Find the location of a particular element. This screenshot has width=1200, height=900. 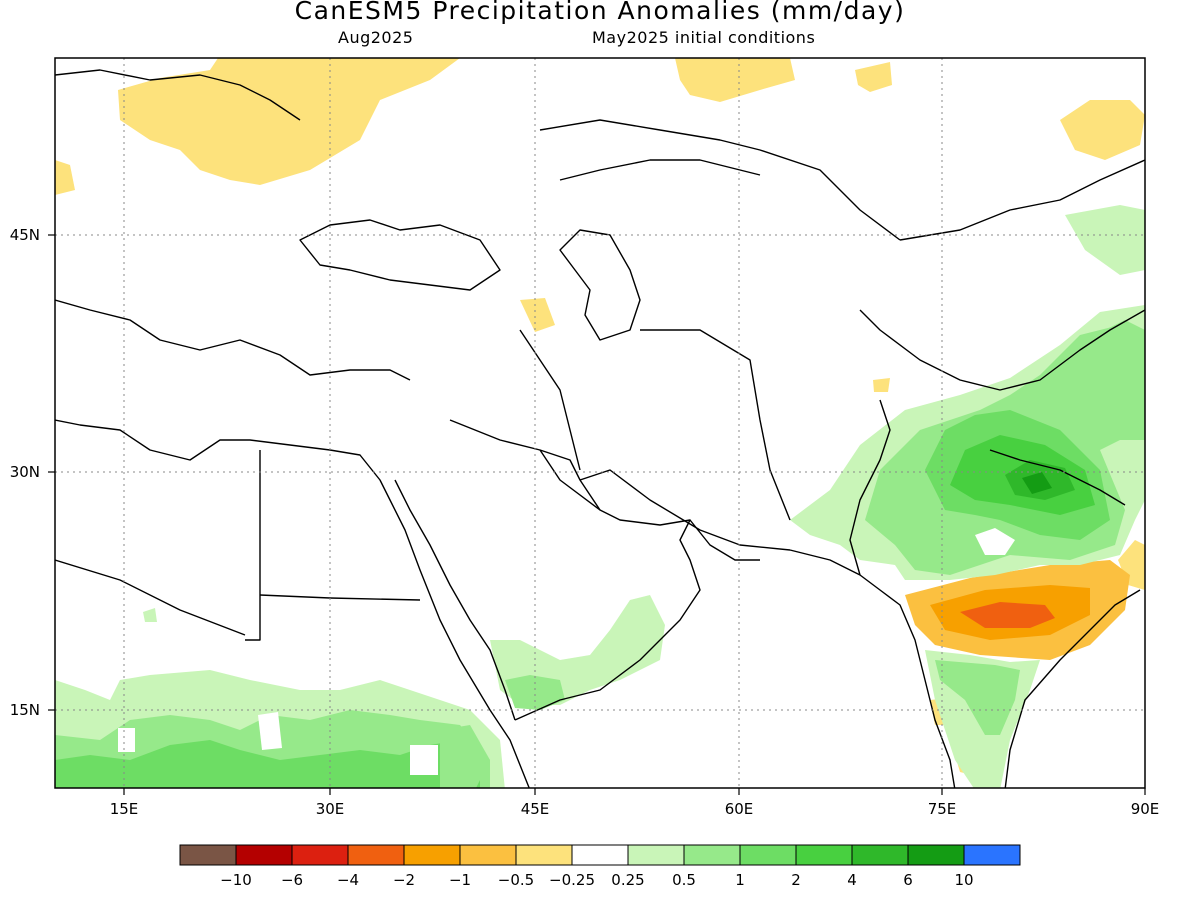

dry-area-mongolia is located at coordinates (1102, 130).